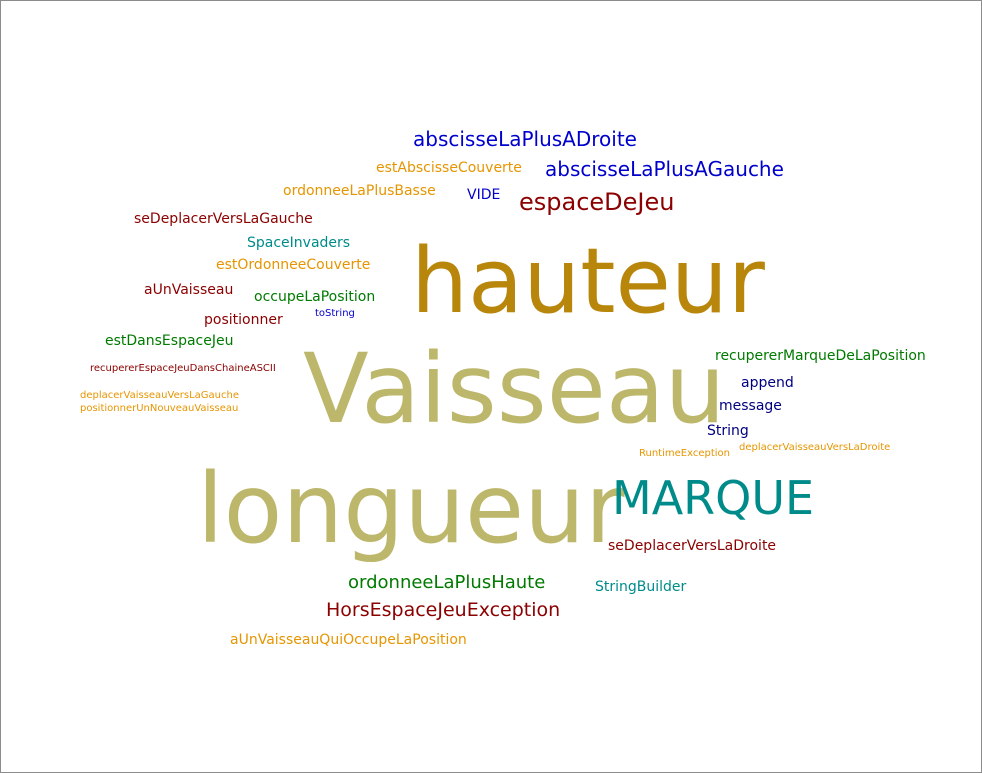  What do you see at coordinates (243, 320) in the screenshot?
I see `word-positionner: positionner` at bounding box center [243, 320].